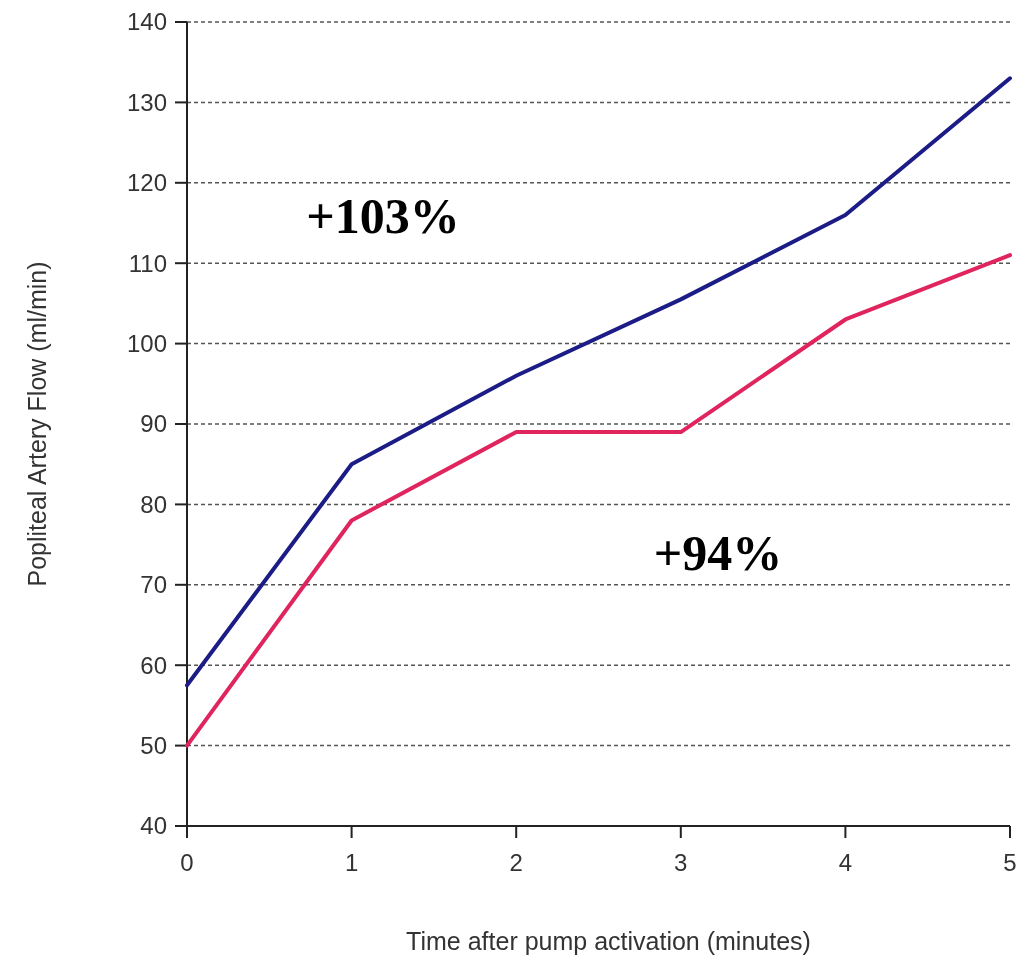 The image size is (1027, 968). Describe the element at coordinates (153, 665) in the screenshot. I see `y-tick-label: 60` at that location.